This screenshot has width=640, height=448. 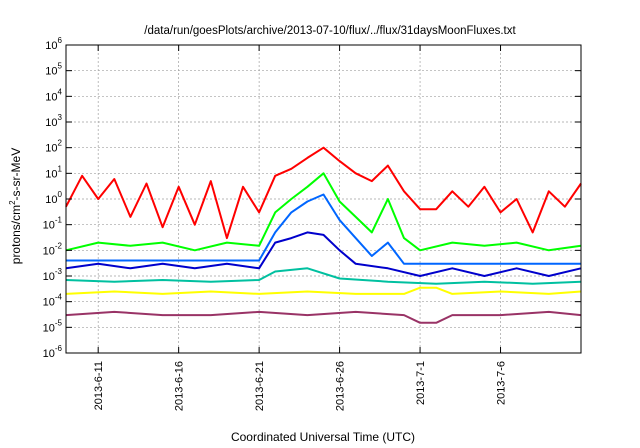 I want to click on y-tick-label: 10², so click(x=53, y=147).